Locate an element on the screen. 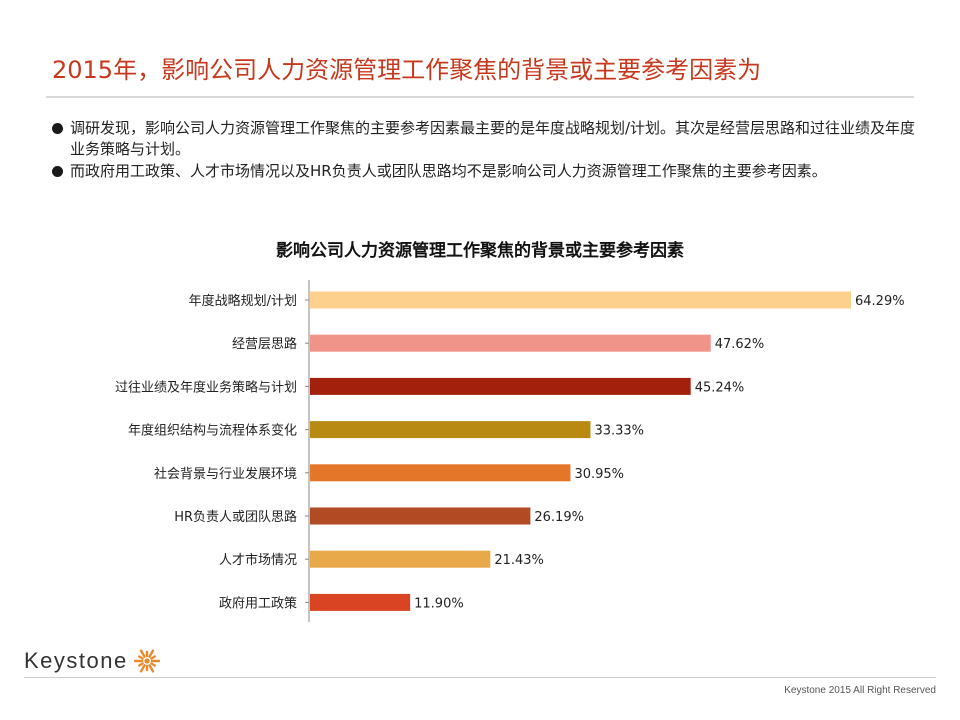 The width and height of the screenshot is (960, 720). data-label: 30.95% is located at coordinates (599, 474).